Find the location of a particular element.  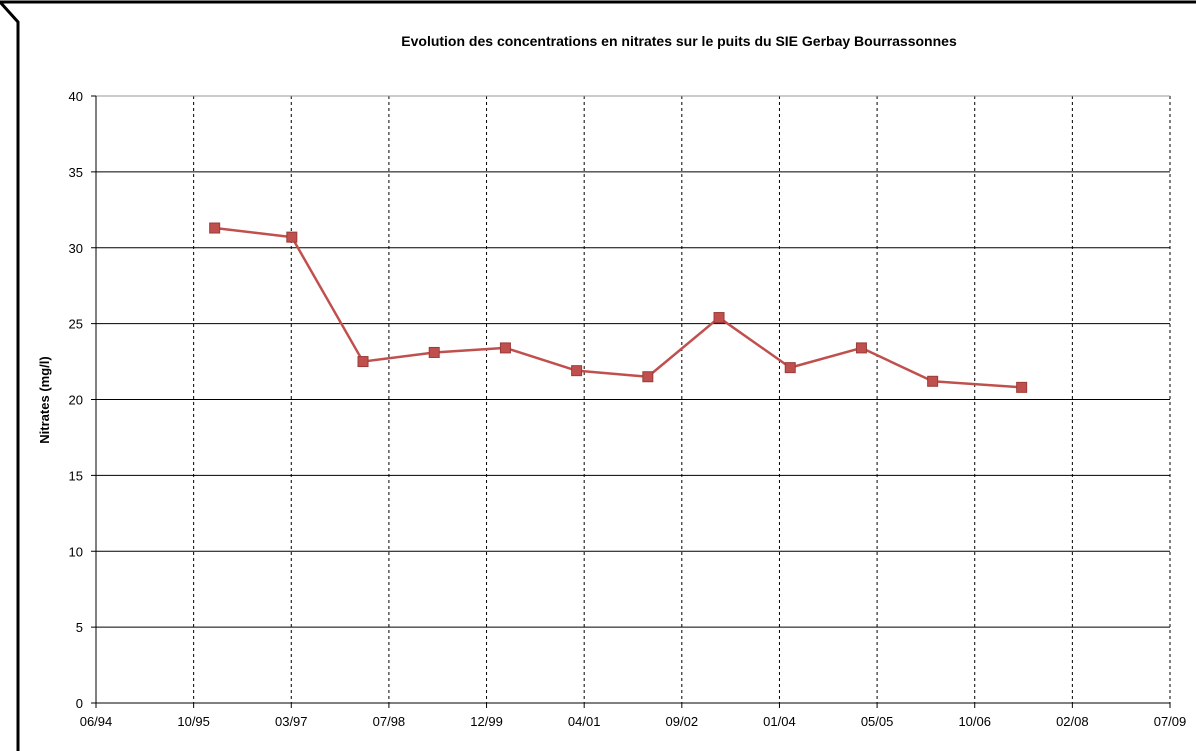

x-tick-label: 02/08 is located at coordinates (1072, 721).